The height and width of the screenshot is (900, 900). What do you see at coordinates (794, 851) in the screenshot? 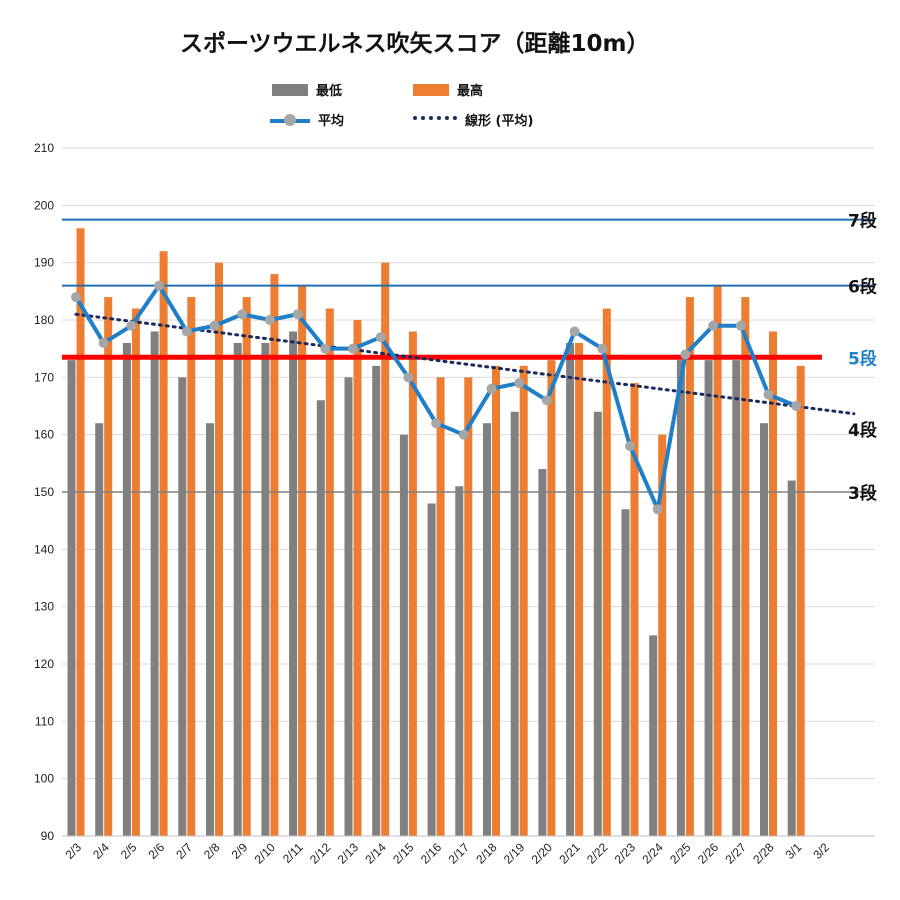
I see `x-tick-label: 3/1` at bounding box center [794, 851].